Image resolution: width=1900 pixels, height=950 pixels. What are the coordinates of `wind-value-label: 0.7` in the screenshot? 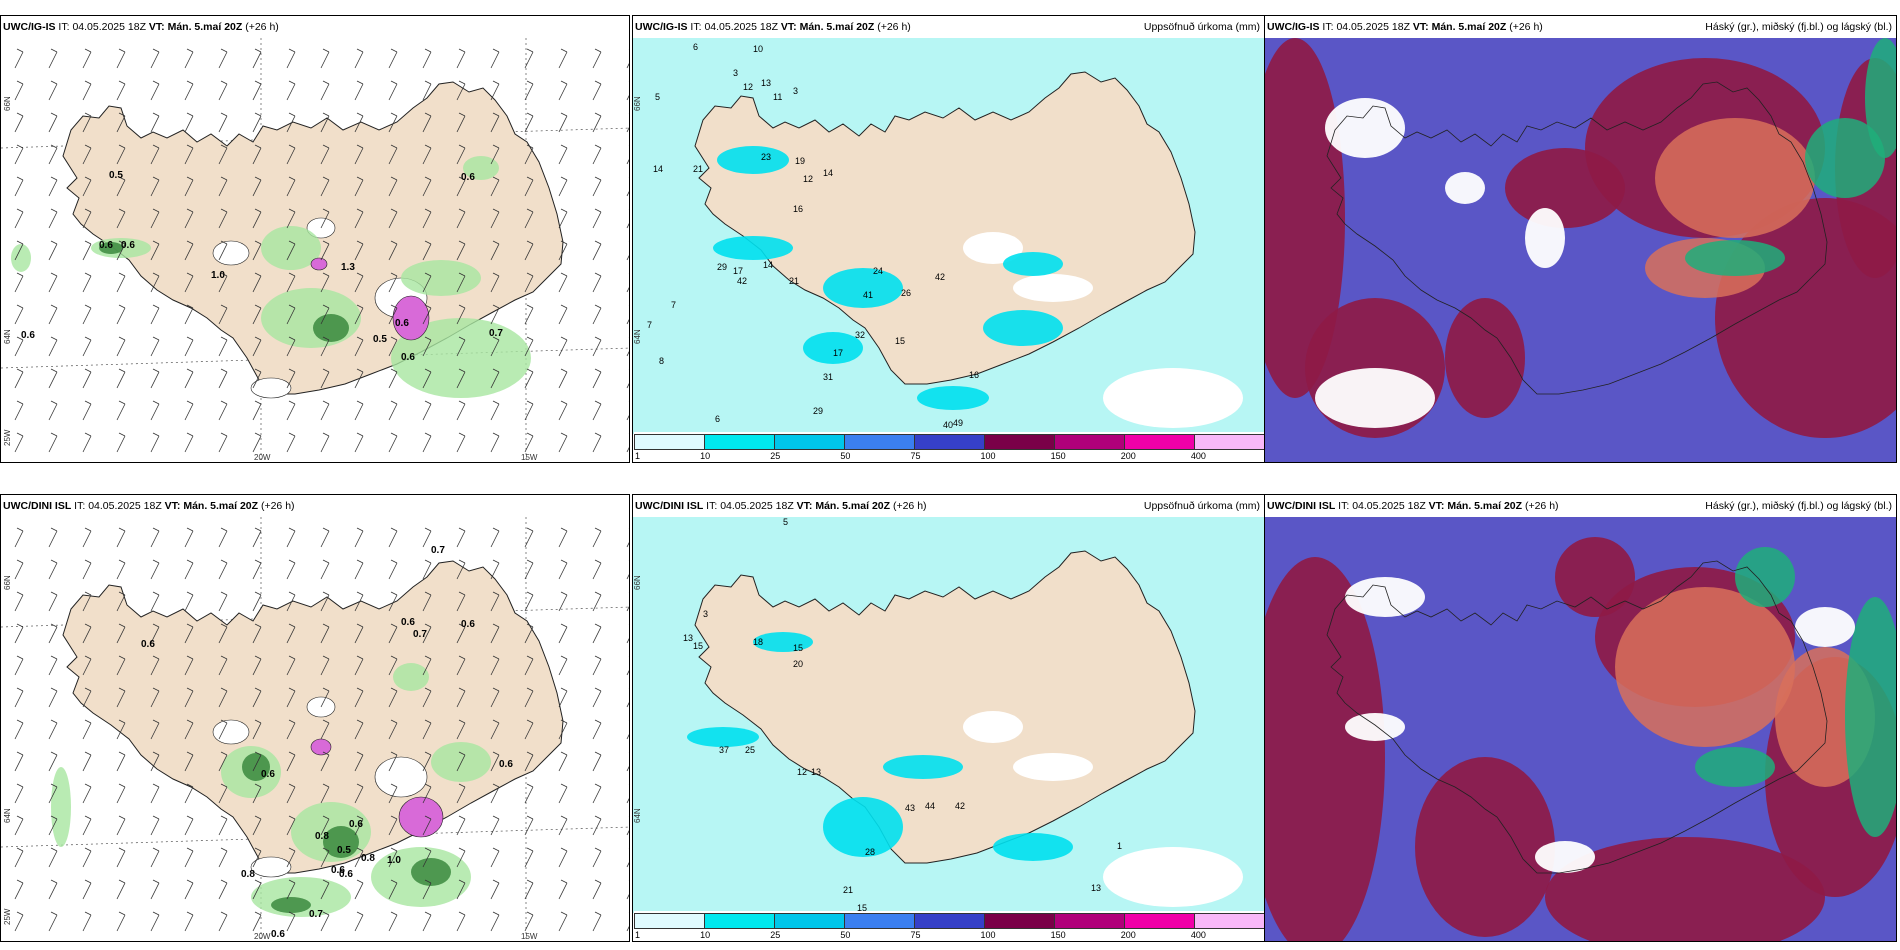 It's located at (316, 914).